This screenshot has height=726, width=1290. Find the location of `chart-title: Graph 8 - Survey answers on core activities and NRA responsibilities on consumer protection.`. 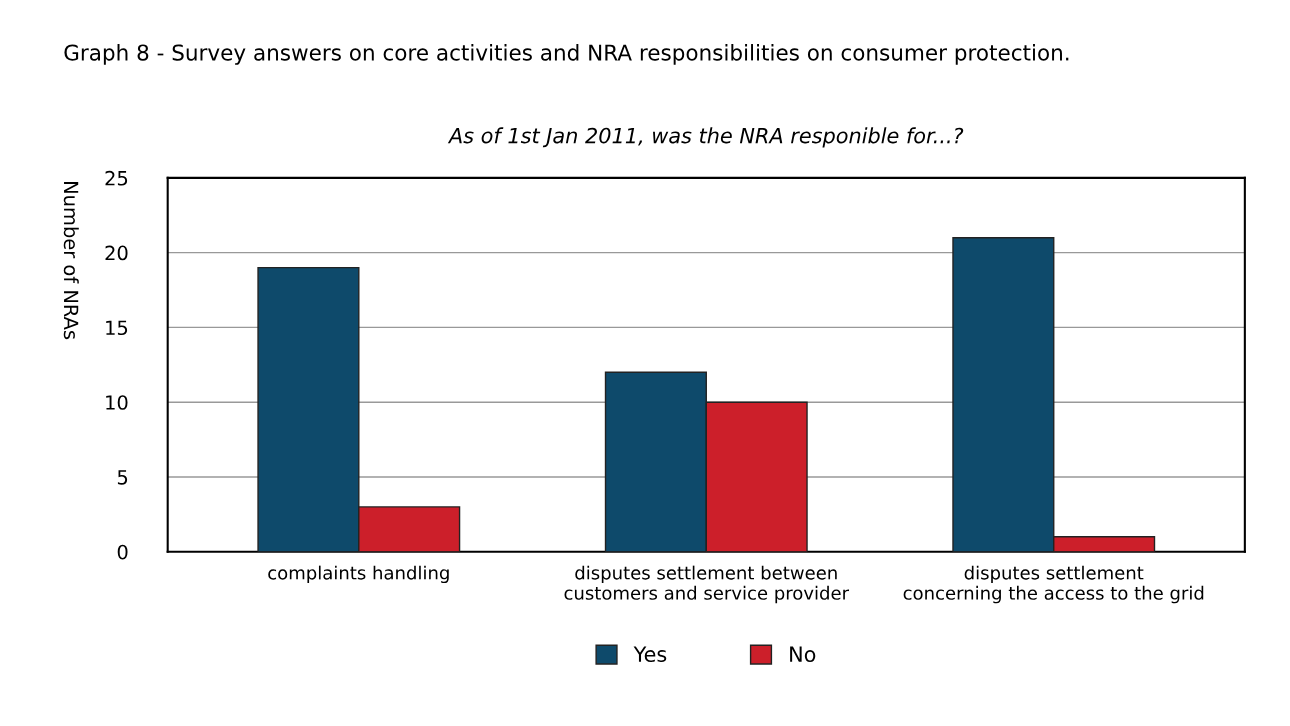

chart-title: Graph 8 - Survey answers on core activities and NRA responsibilities on consumer protection. is located at coordinates (566, 54).